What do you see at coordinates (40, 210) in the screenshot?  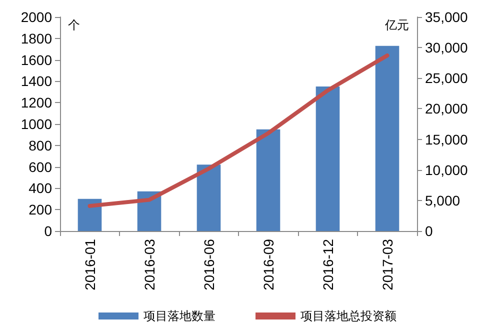 I see `y-tick-label: 200` at bounding box center [40, 210].